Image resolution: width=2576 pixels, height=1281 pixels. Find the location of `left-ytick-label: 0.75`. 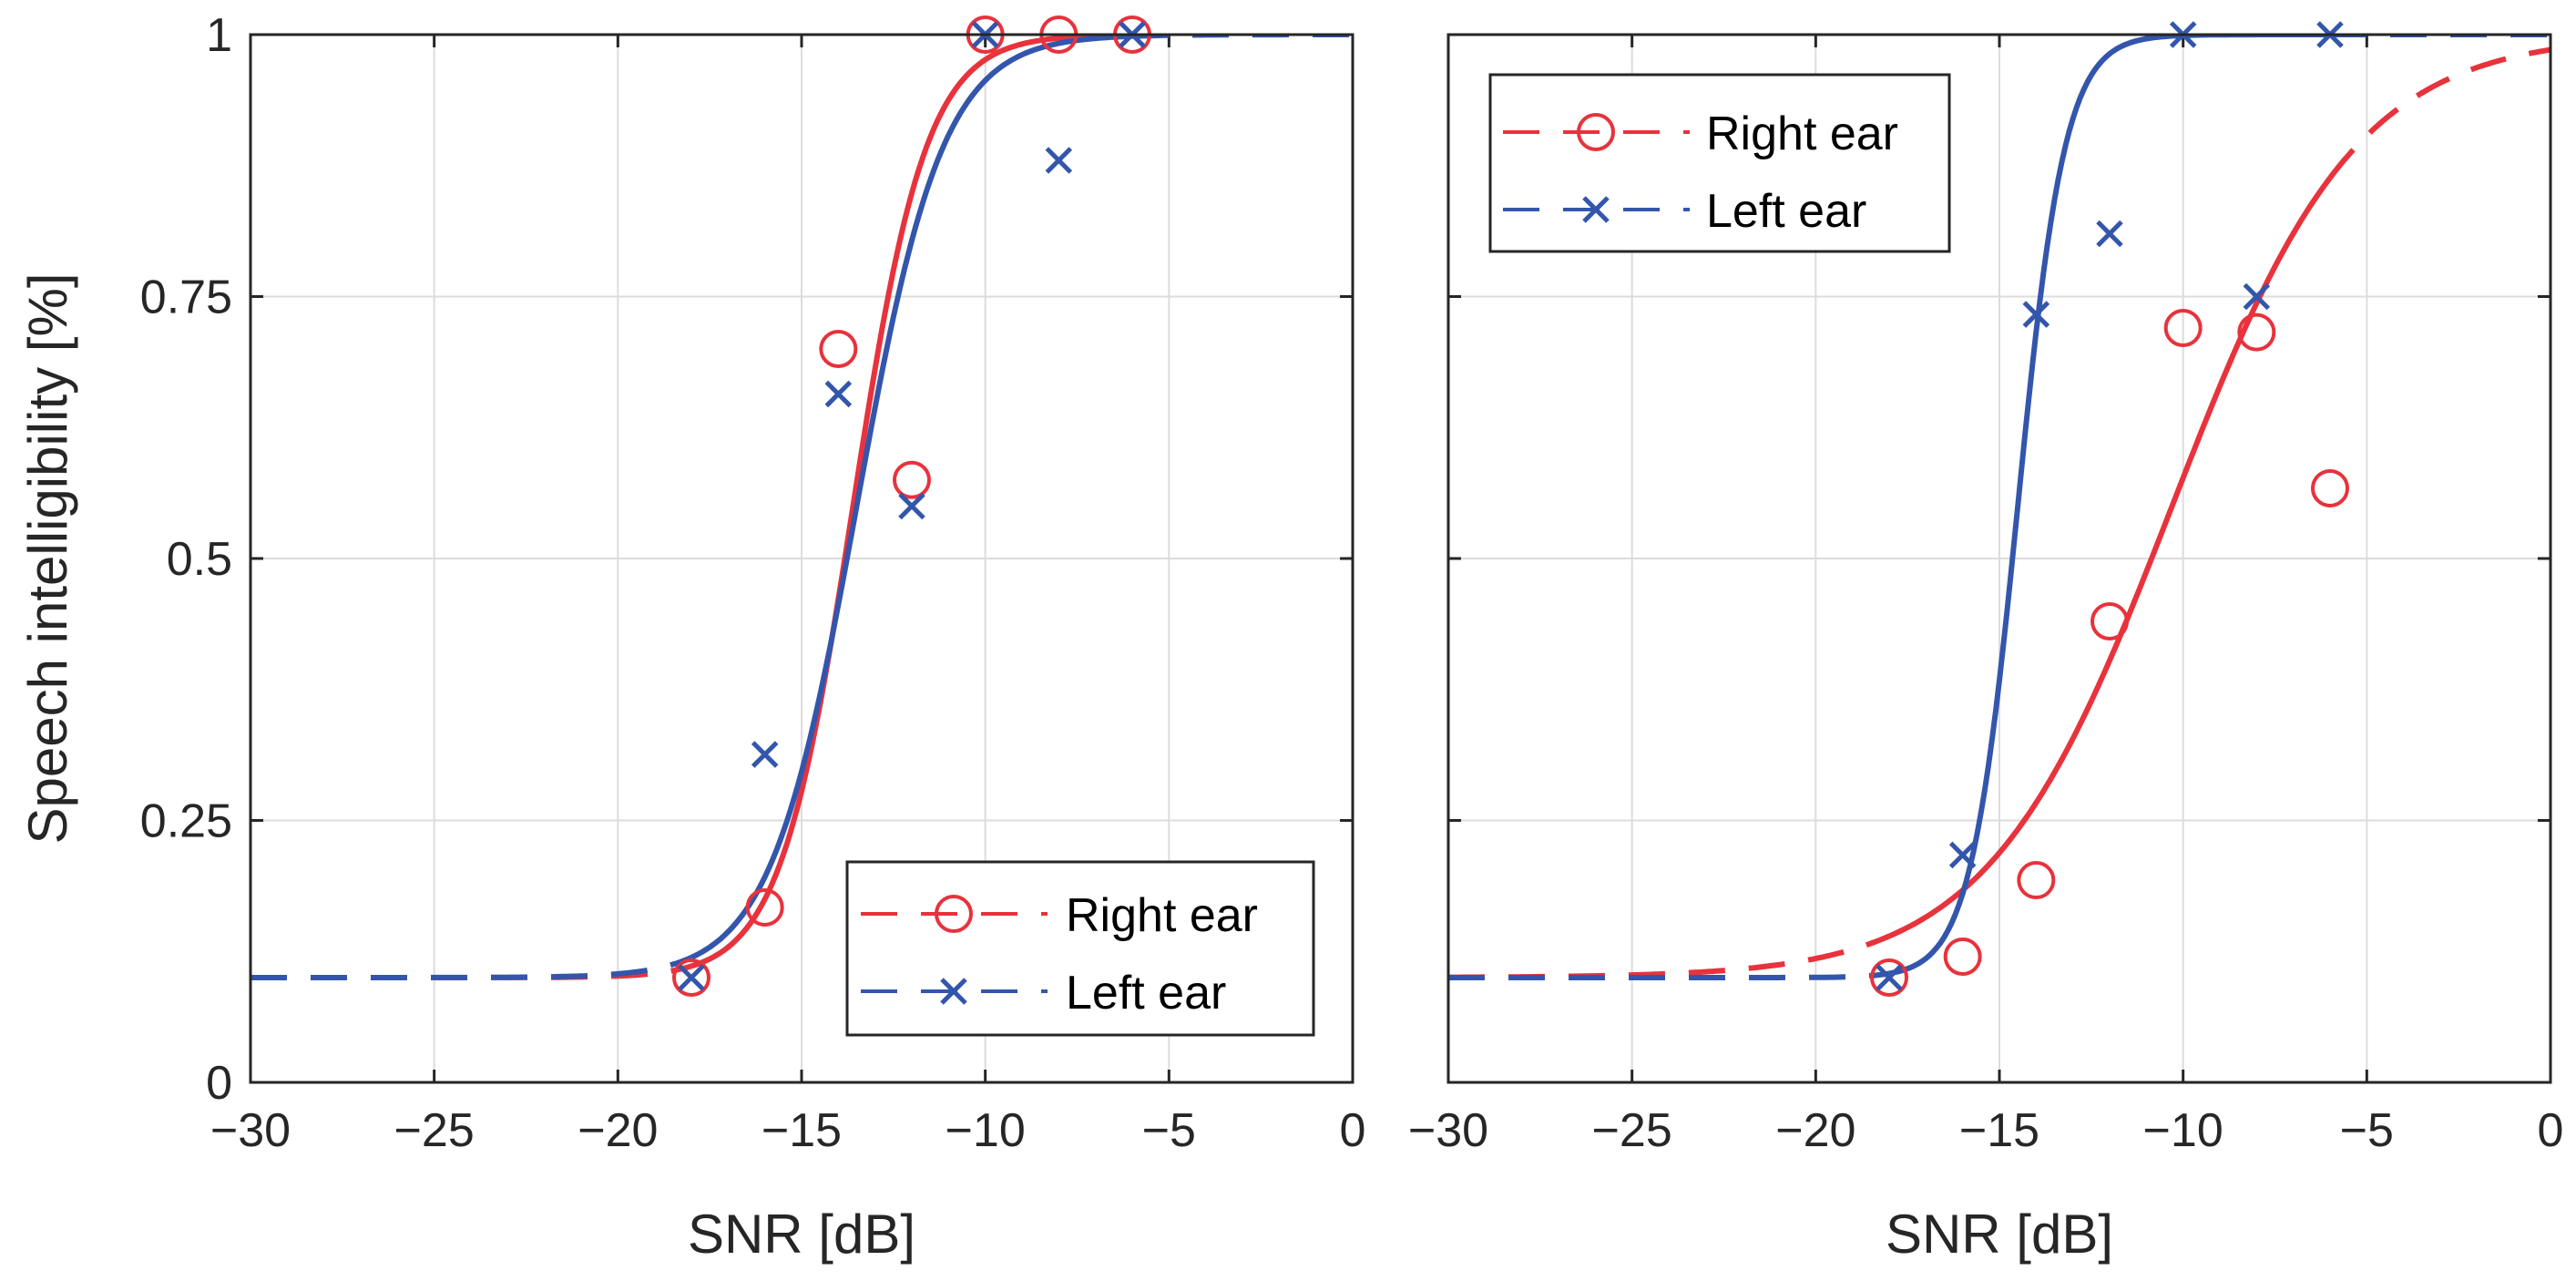

left-ytick-label: 0.75 is located at coordinates (186, 298).